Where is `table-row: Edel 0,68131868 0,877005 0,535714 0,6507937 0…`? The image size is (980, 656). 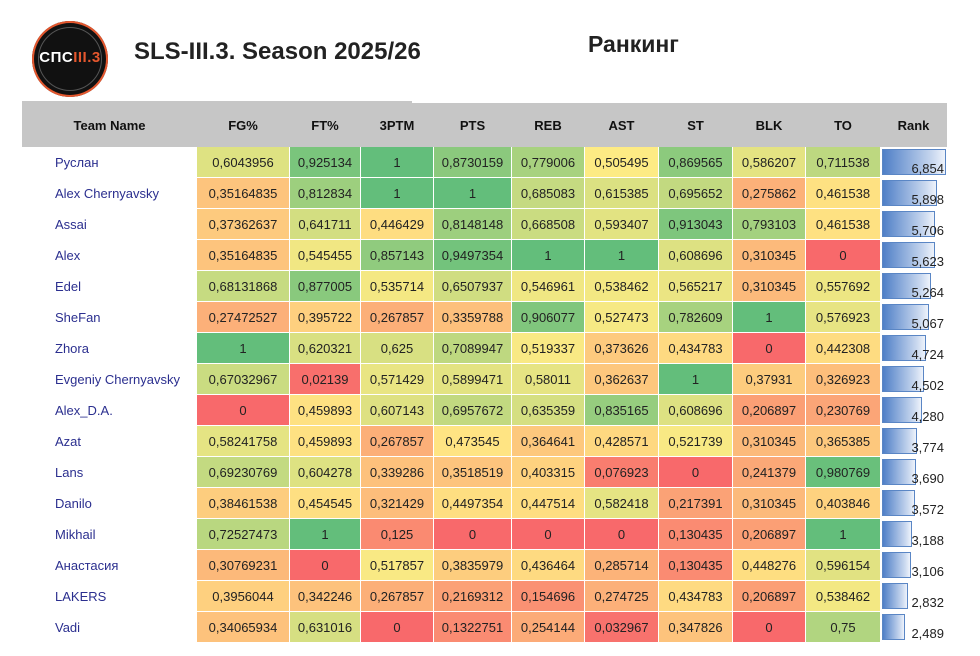
table-row: Edel 0,68131868 0,877005 0,535714 0,6507937 0… is located at coordinates (484, 286).